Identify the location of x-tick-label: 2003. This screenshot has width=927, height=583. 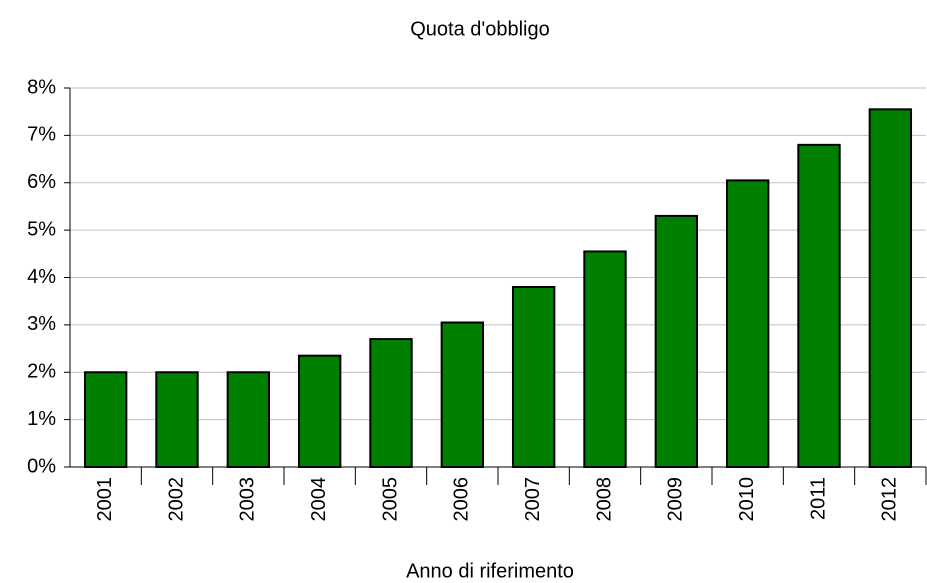
(248, 499).